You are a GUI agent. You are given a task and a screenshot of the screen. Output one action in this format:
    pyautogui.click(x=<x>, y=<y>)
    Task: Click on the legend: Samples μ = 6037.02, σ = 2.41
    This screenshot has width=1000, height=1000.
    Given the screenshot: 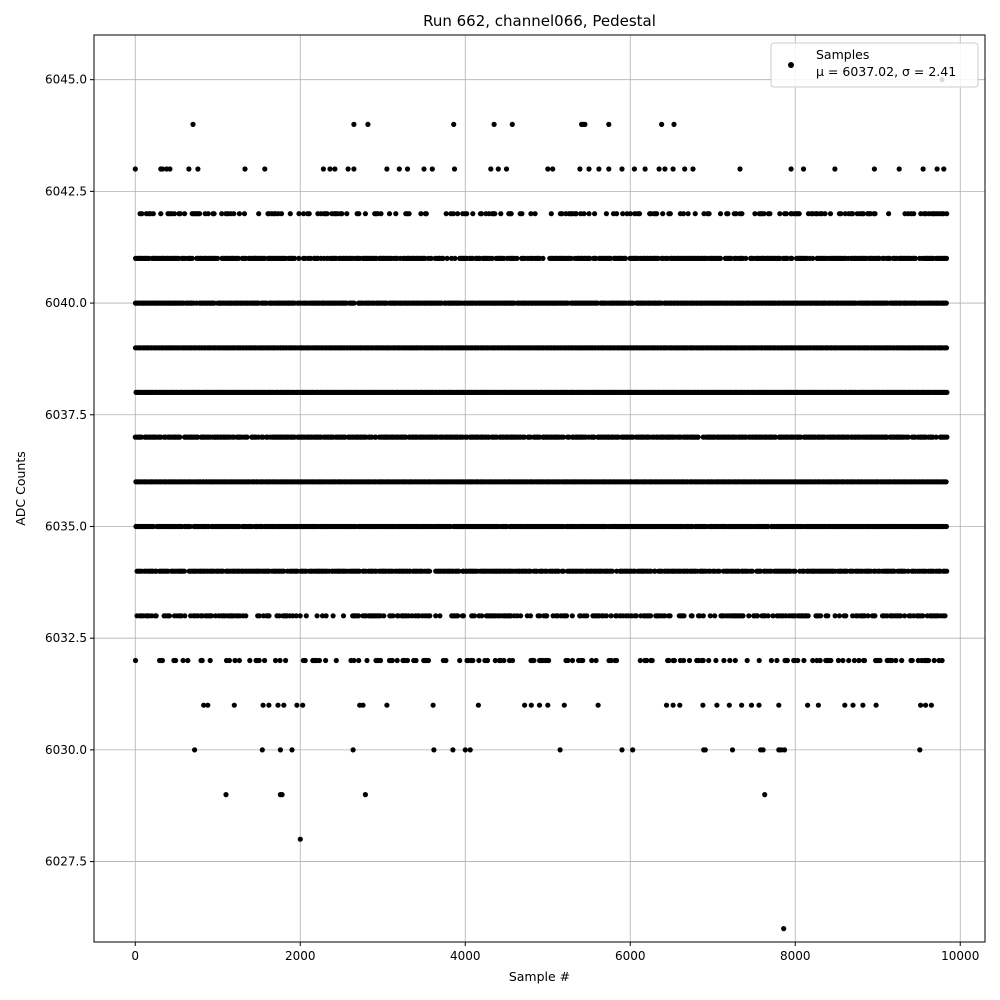 What is the action you would take?
    pyautogui.click(x=874, y=65)
    